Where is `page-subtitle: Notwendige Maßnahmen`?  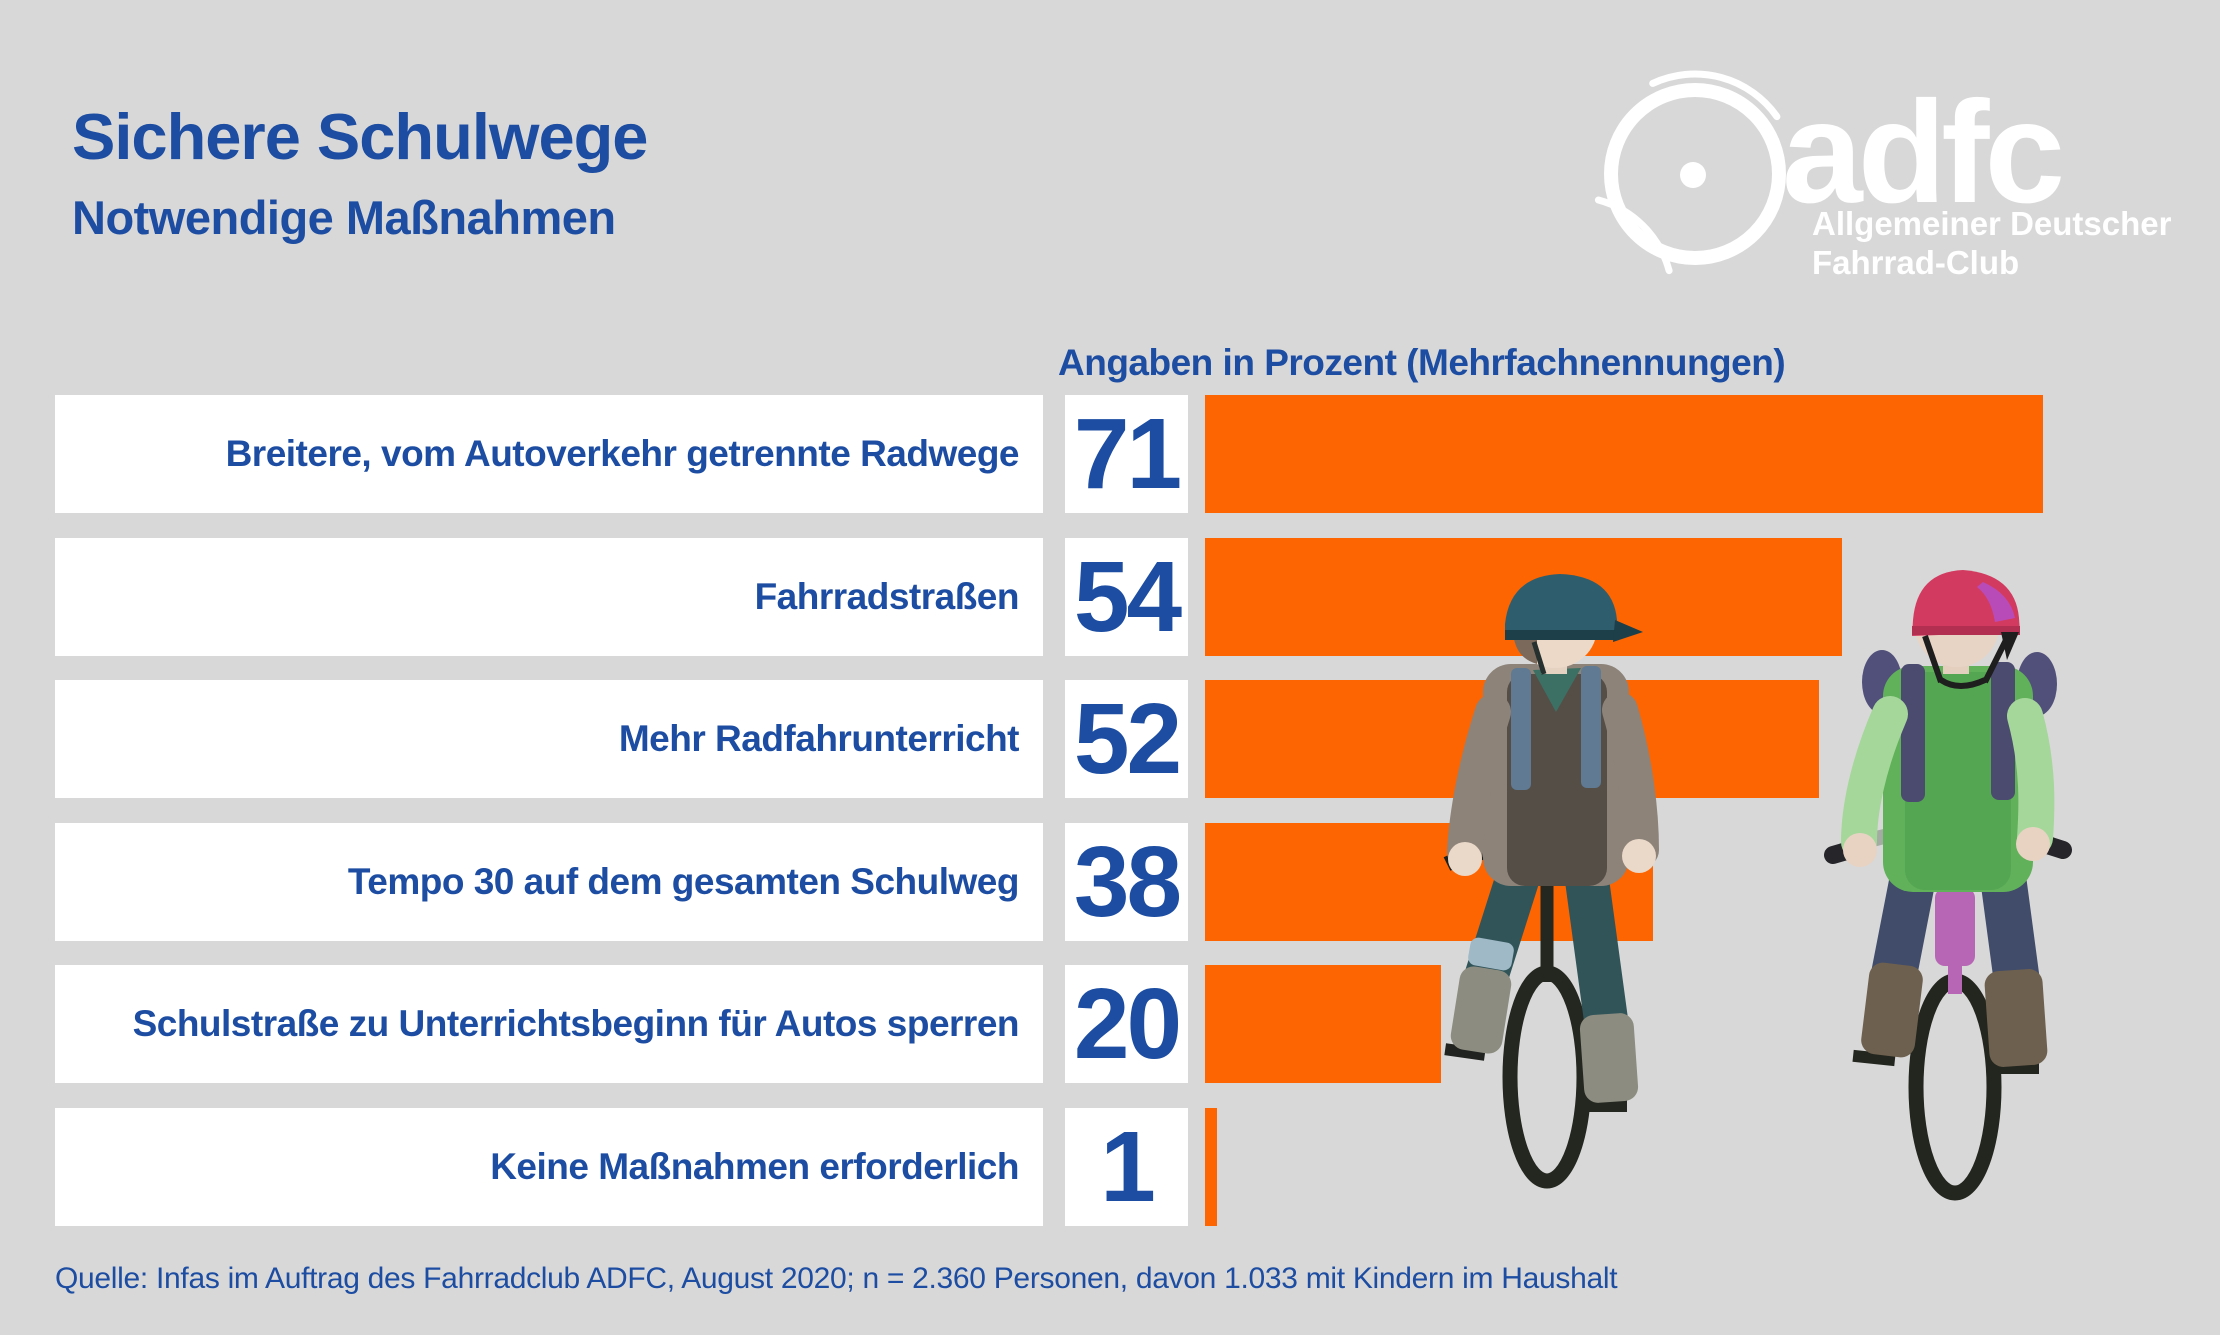
page-subtitle: Notwendige Maßnahmen is located at coordinates (344, 217).